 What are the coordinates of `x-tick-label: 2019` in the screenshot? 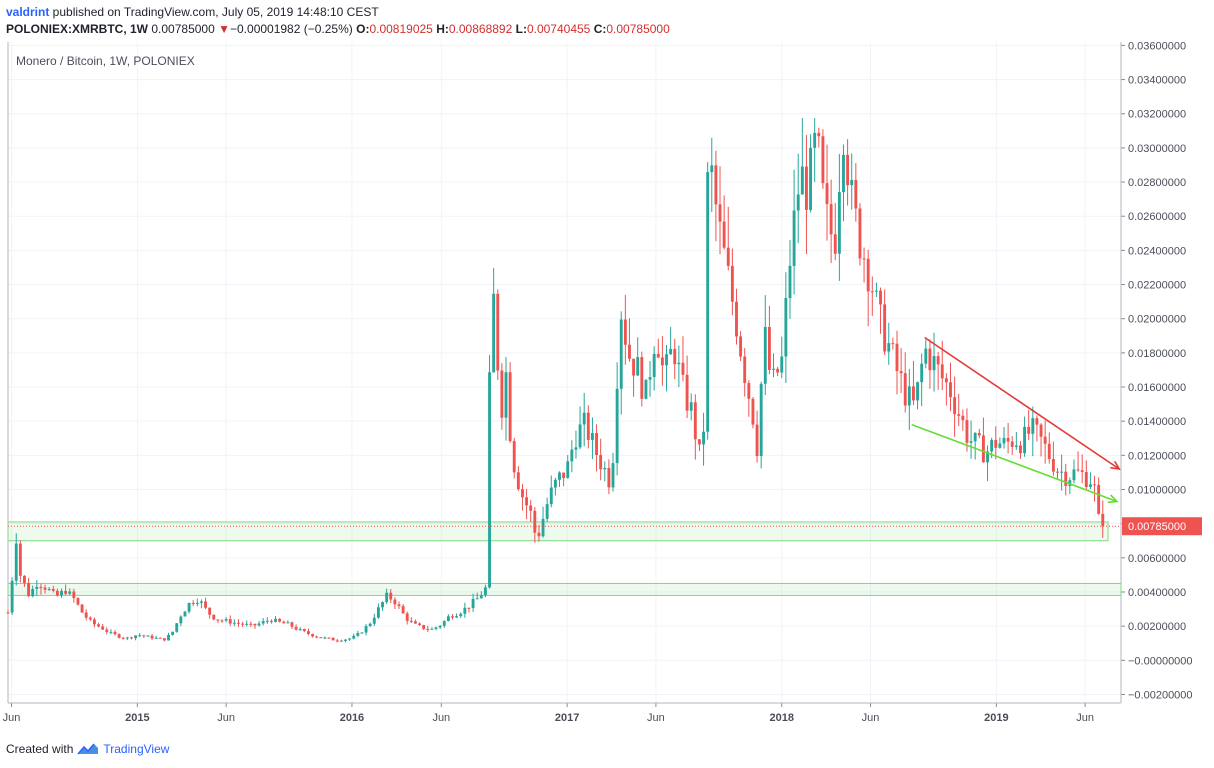 It's located at (996, 718).